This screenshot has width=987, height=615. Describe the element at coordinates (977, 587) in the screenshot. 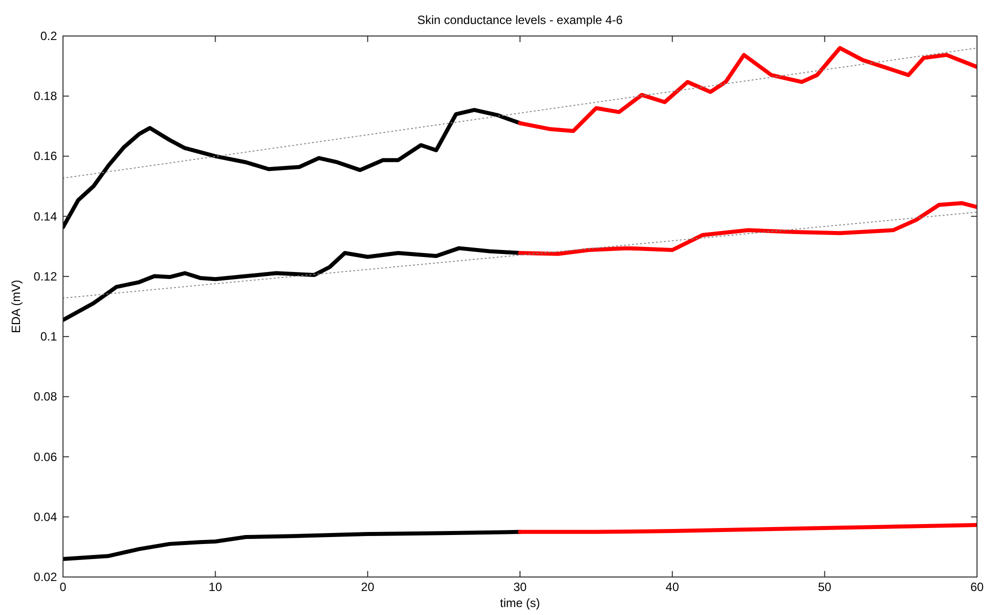

I see `x-tick-label: 60` at that location.